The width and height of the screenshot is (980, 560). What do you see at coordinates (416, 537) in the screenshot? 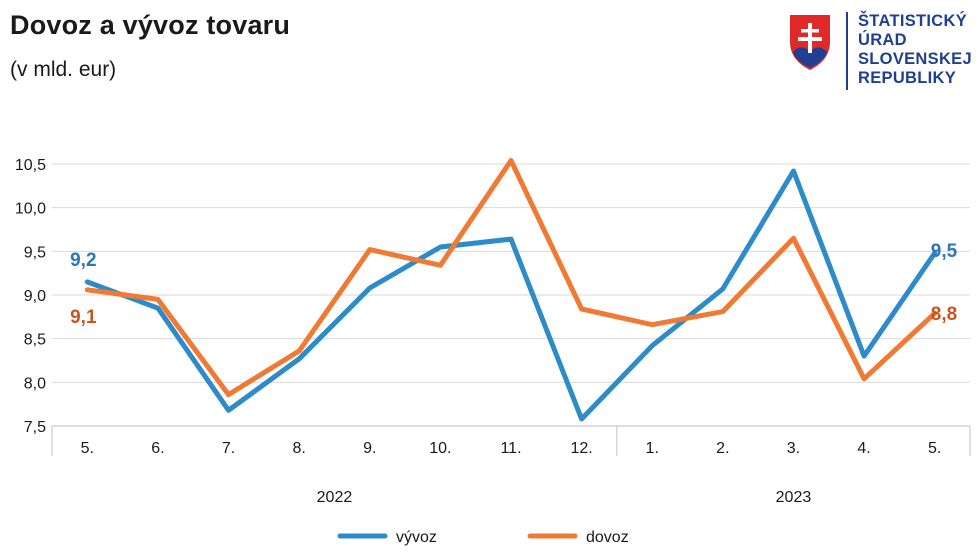
I see `legend-label-export: vývoz` at bounding box center [416, 537].